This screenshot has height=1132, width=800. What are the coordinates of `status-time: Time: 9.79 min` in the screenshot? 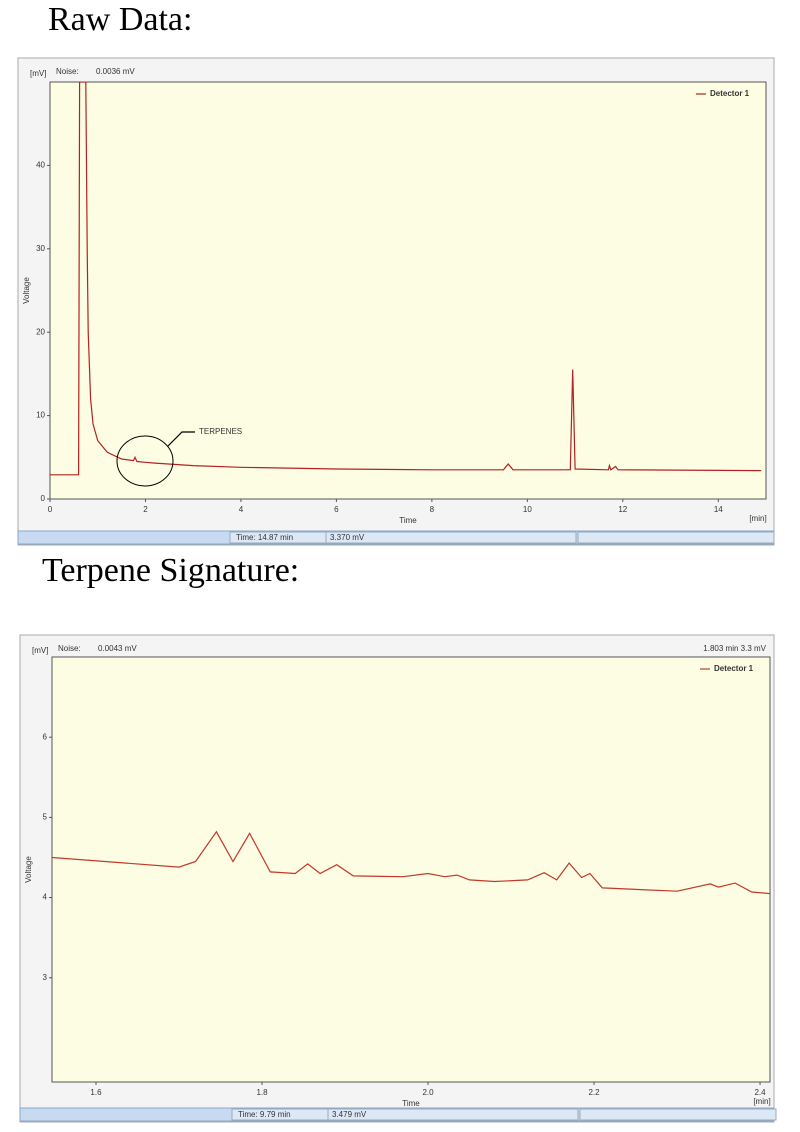 It's located at (264, 1114).